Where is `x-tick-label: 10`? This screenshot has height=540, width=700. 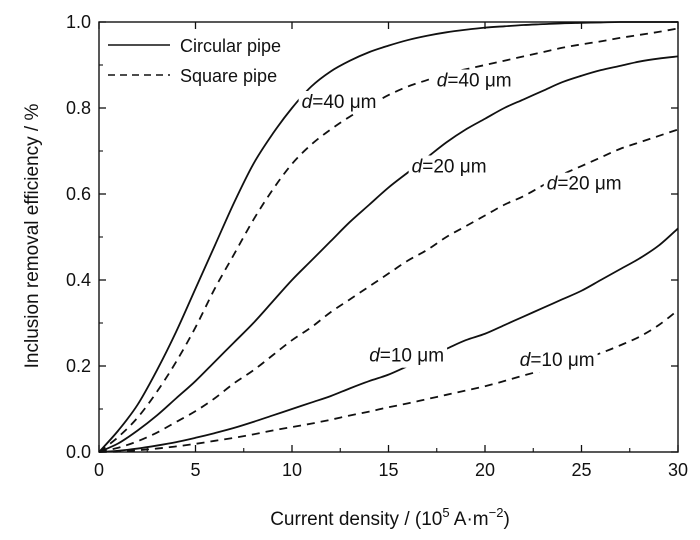 x-tick-label: 10 is located at coordinates (292, 470).